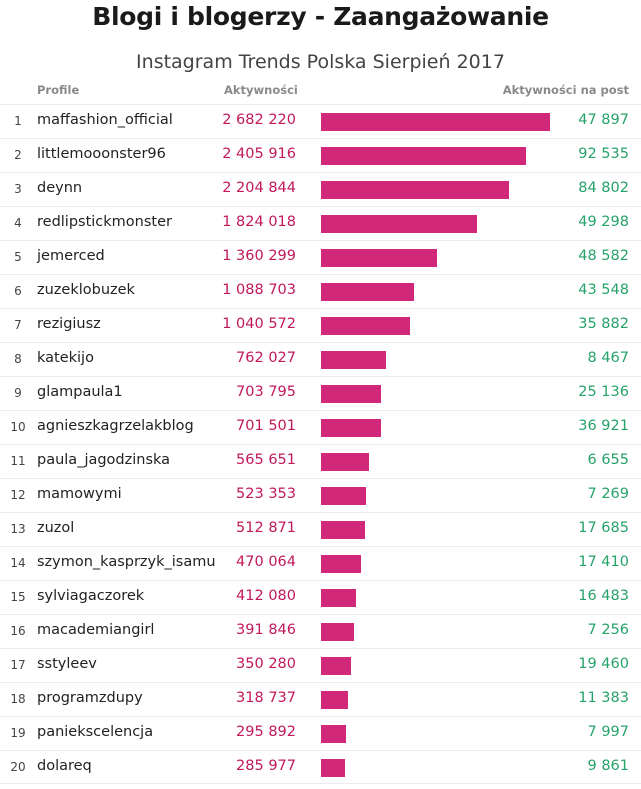 The image size is (641, 789). What do you see at coordinates (18, 427) in the screenshot?
I see `row-rank: 10` at bounding box center [18, 427].